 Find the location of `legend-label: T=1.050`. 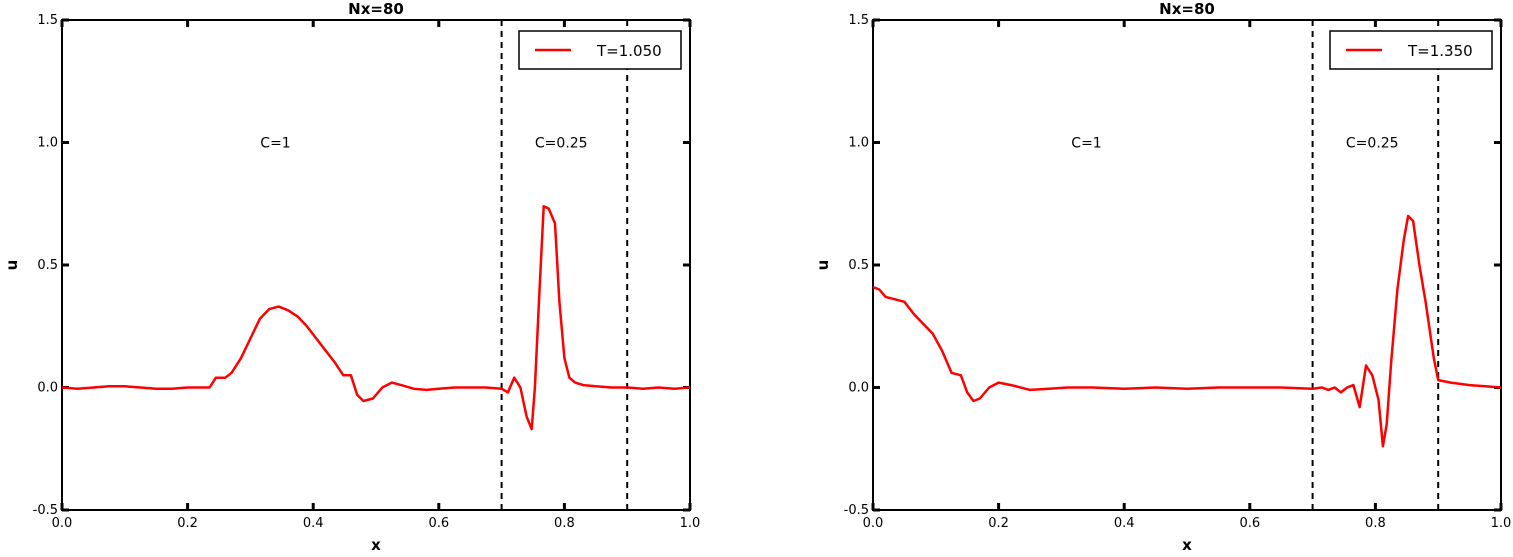

legend-label: T=1.050 is located at coordinates (629, 51).